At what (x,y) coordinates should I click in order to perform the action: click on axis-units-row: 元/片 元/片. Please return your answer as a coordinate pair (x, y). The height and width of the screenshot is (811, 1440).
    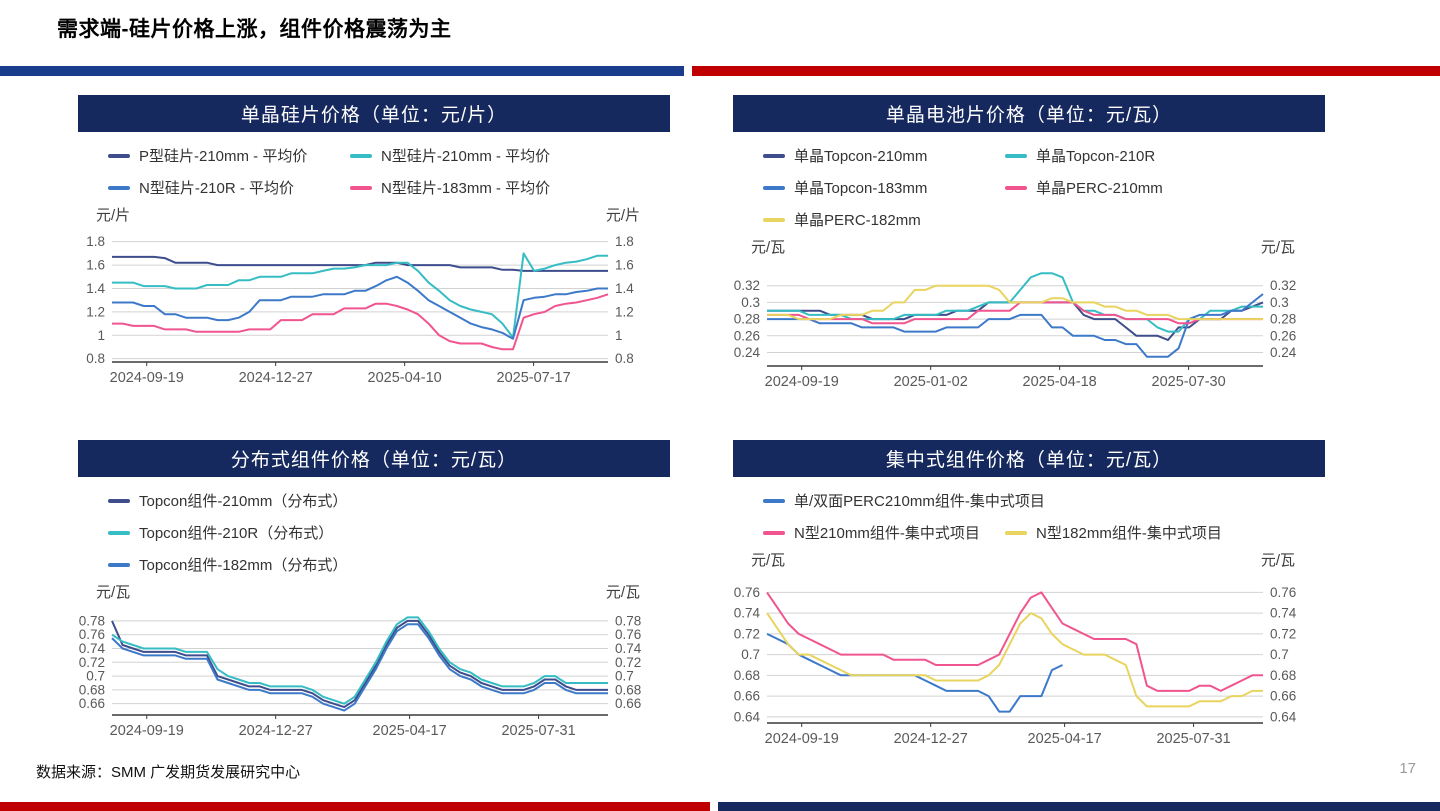
    Looking at the image, I should click on (374, 212).